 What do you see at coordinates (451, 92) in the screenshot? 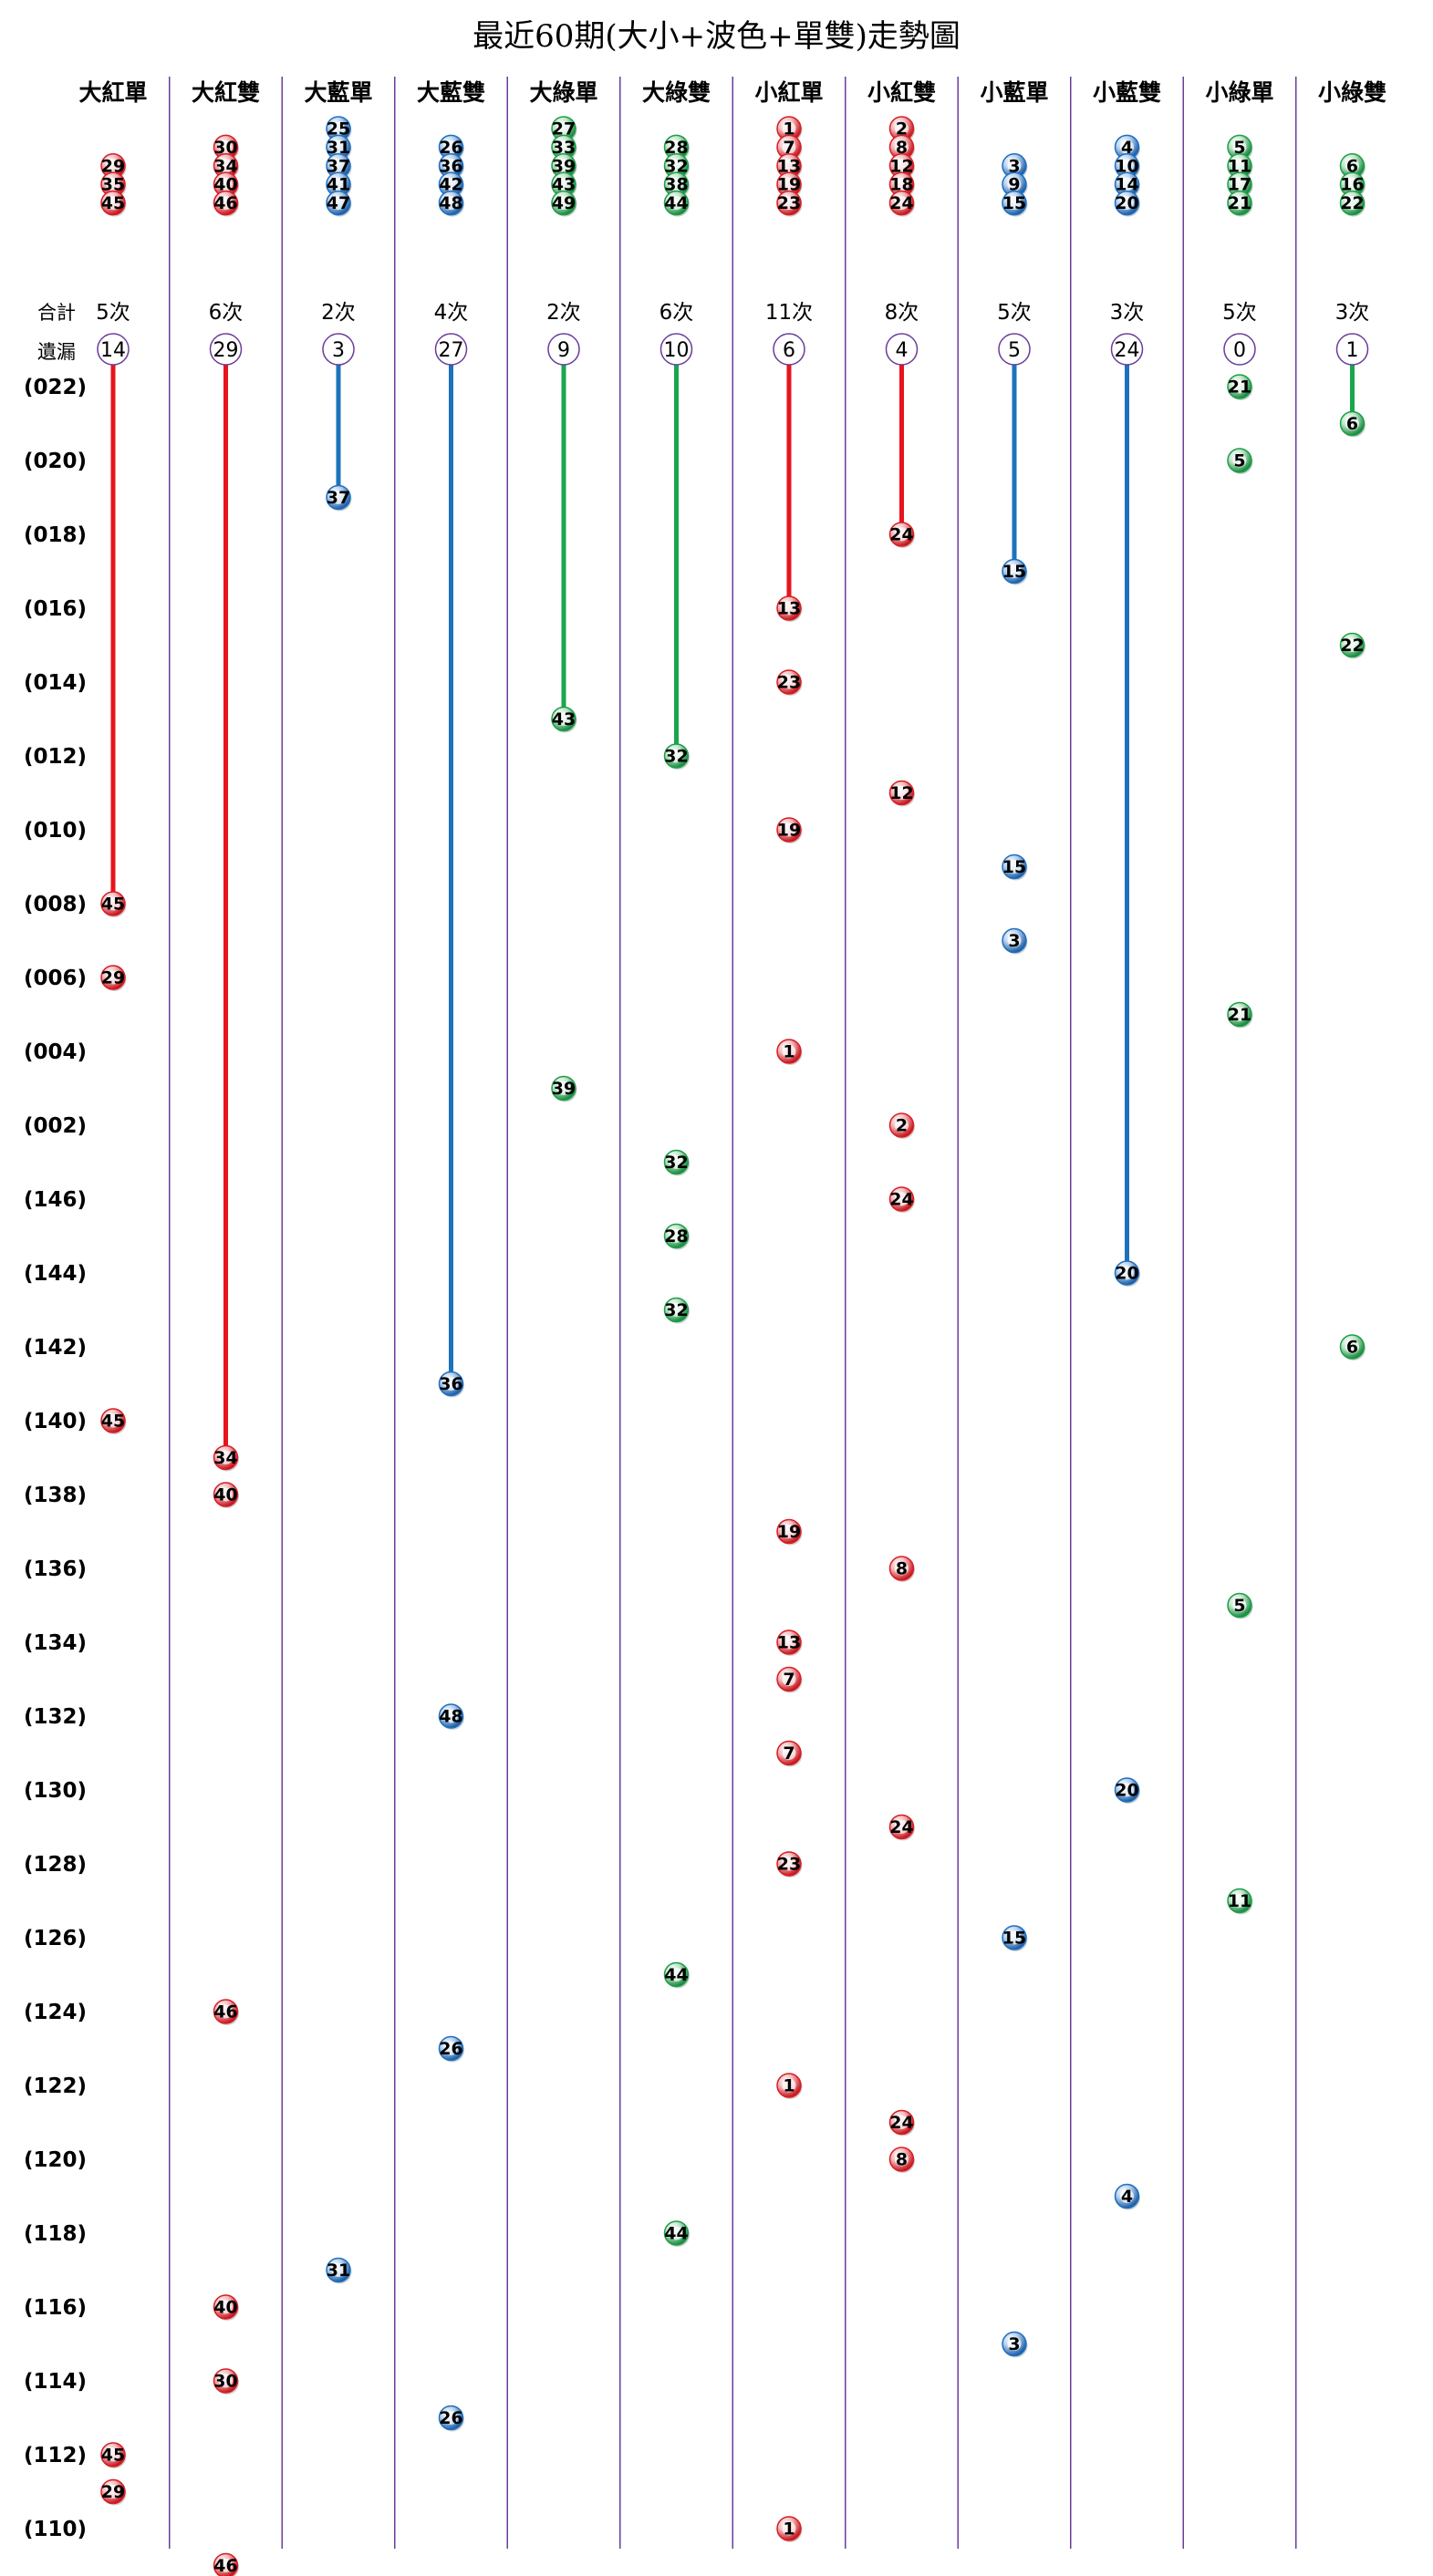
I see `column-header: 大藍雙` at bounding box center [451, 92].